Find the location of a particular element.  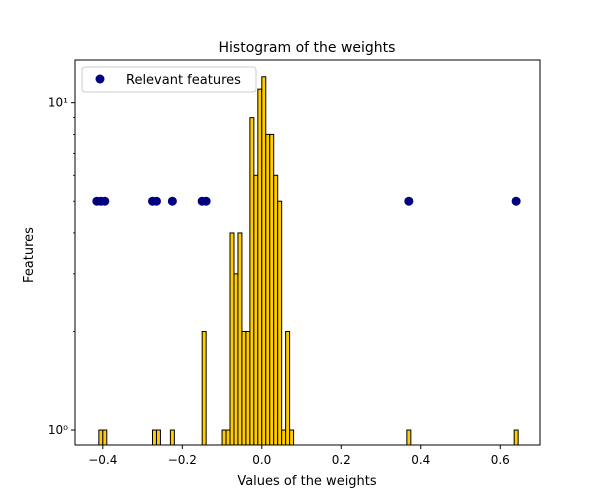

legend: Relevant features is located at coordinates (169, 79).